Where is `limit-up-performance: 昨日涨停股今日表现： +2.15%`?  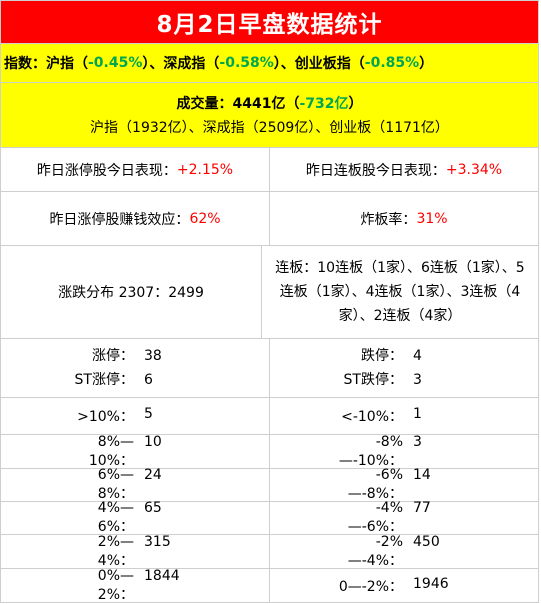 limit-up-performance: 昨日涨停股今日表现： +2.15% is located at coordinates (135, 169).